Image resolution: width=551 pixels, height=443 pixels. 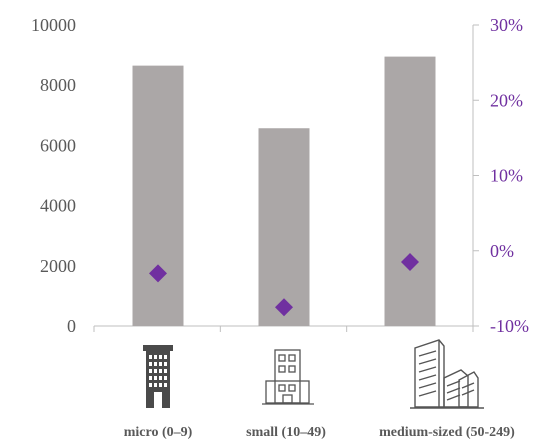 What do you see at coordinates (58, 145) in the screenshot?
I see `left-tick-label: 6000` at bounding box center [58, 145].